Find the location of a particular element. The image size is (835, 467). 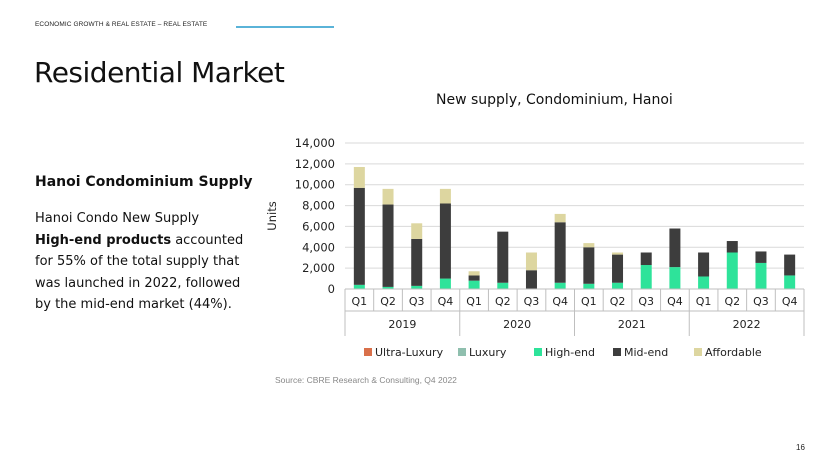

y-tick-label: 8,000 is located at coordinates (318, 206).